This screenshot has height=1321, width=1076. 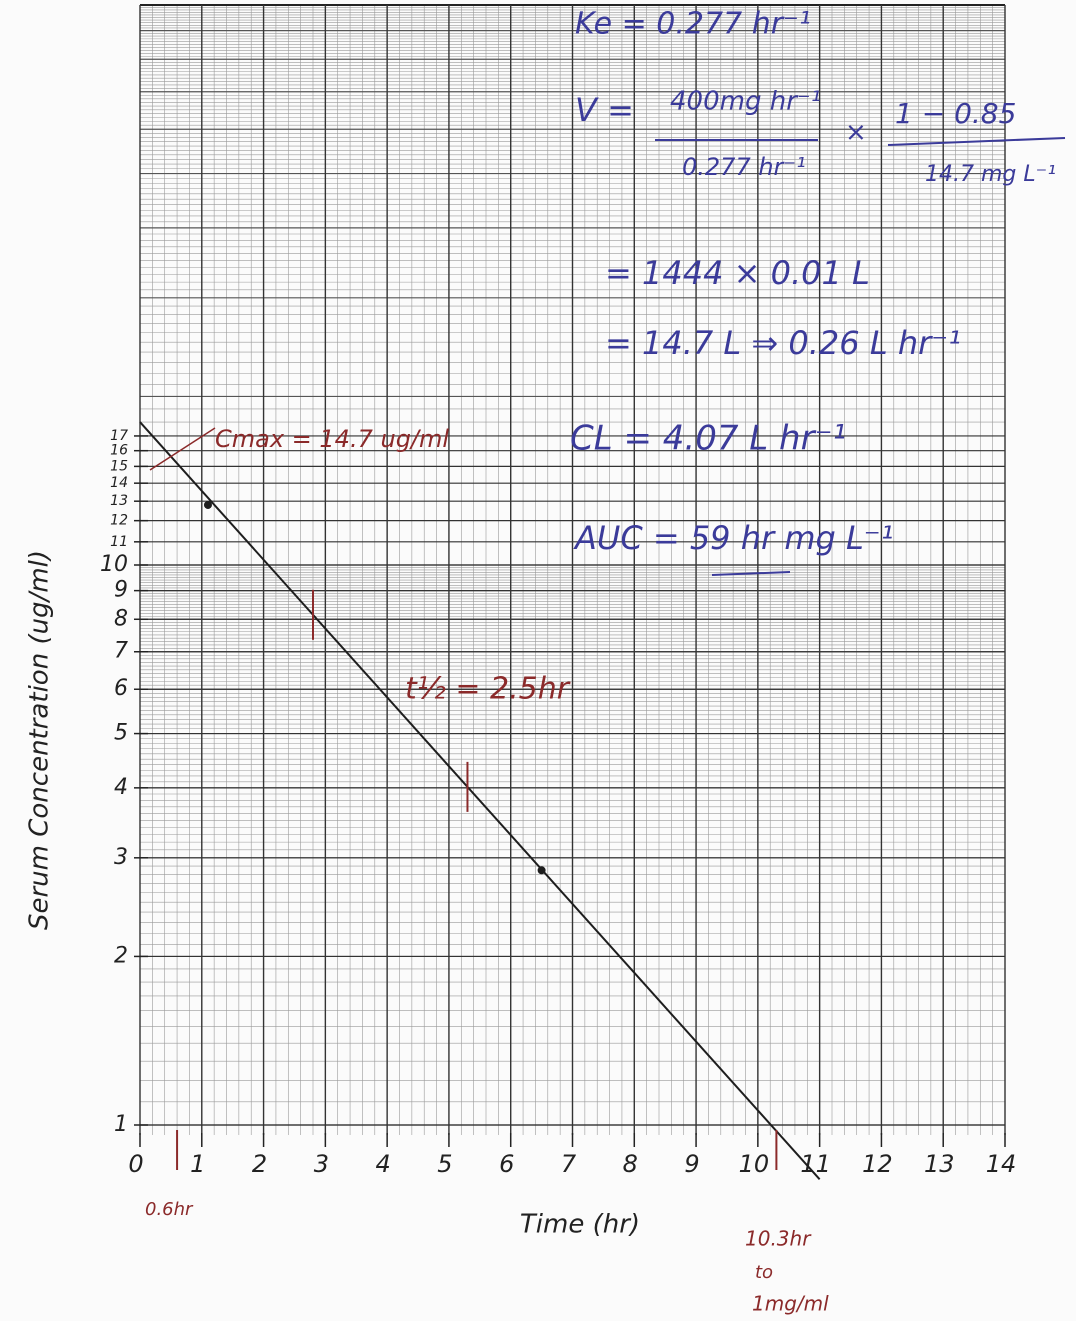 What do you see at coordinates (691, 1164) in the screenshot?
I see `x-tick-label: 9` at bounding box center [691, 1164].